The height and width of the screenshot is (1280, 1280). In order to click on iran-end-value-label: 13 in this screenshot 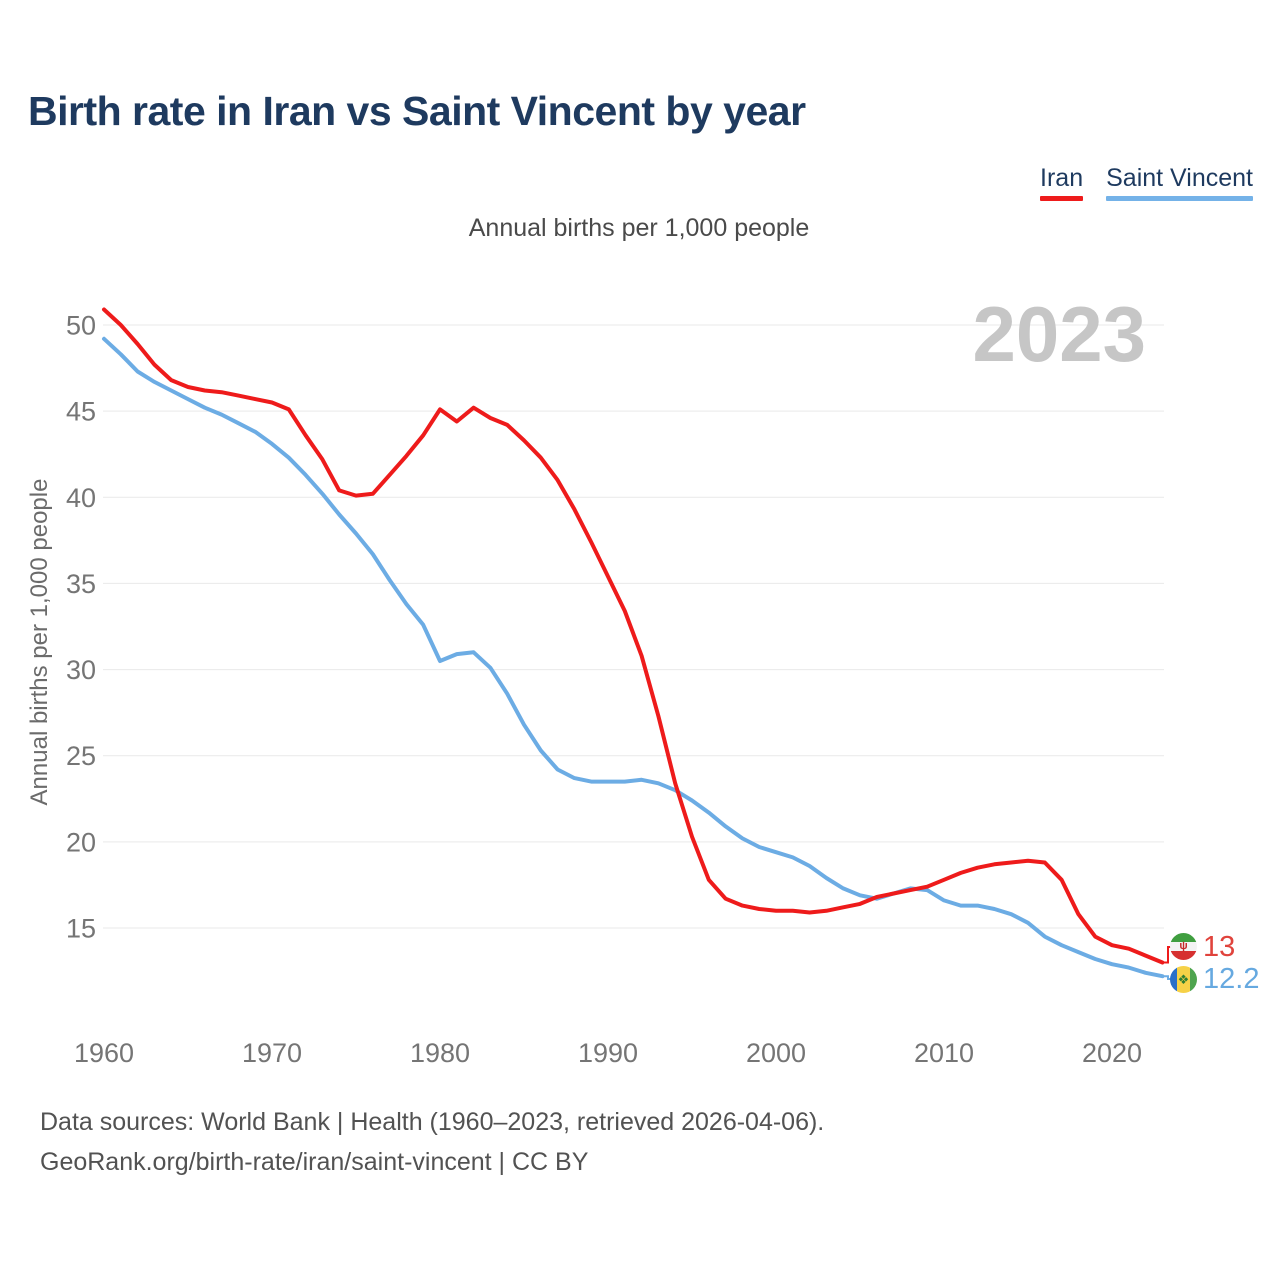, I will do `click(1219, 947)`.